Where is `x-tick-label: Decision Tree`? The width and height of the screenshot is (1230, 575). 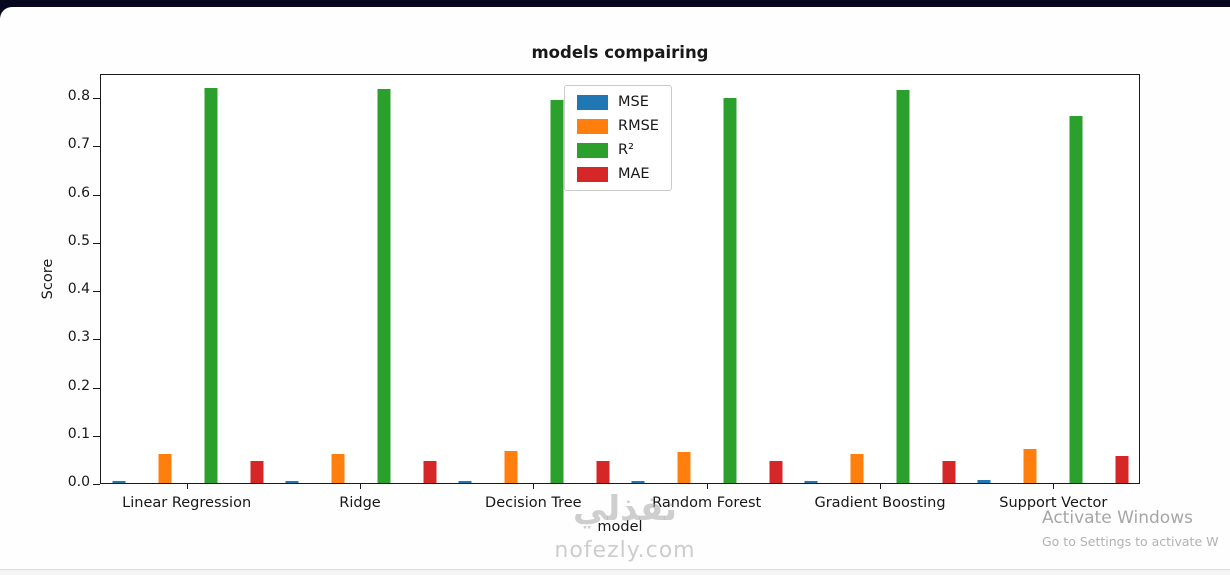
x-tick-label: Decision Tree is located at coordinates (533, 503).